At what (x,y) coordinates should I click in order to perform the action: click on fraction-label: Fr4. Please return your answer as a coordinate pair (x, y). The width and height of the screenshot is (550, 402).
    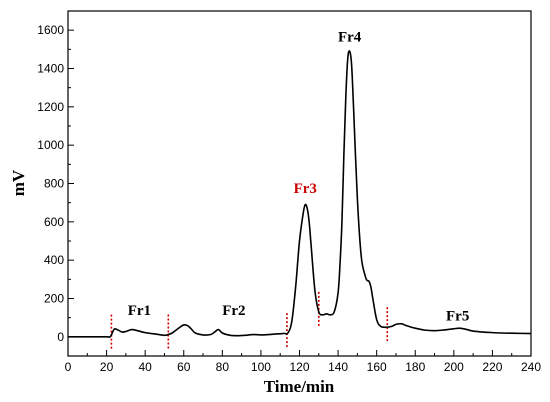
    Looking at the image, I should click on (350, 38).